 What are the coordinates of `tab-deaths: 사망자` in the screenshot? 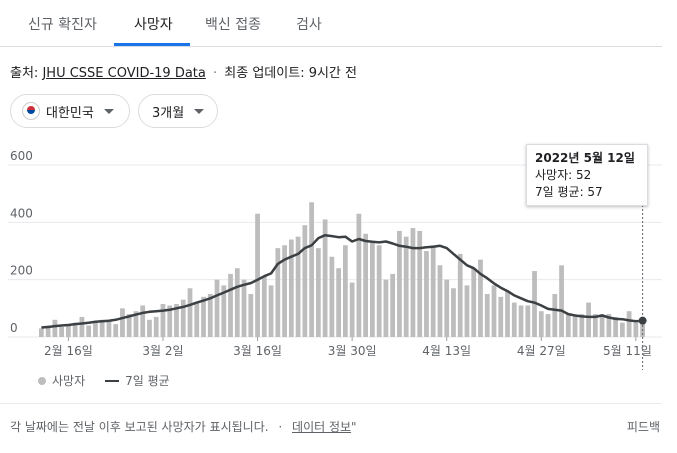 It's located at (153, 25).